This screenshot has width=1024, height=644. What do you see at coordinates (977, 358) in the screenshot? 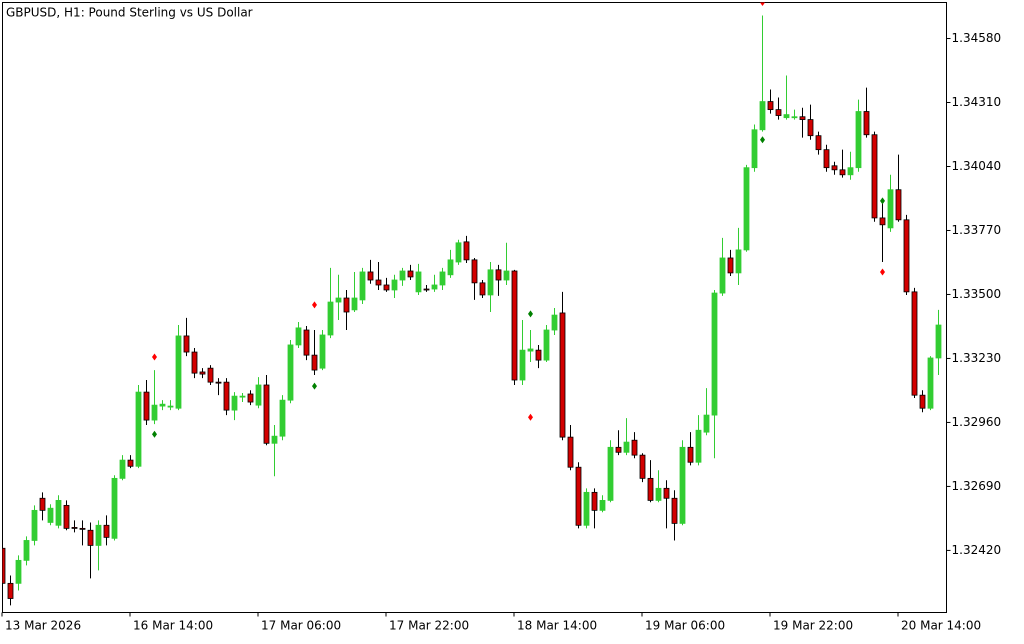
I see `y-tick-label: 1.33230` at bounding box center [977, 358].